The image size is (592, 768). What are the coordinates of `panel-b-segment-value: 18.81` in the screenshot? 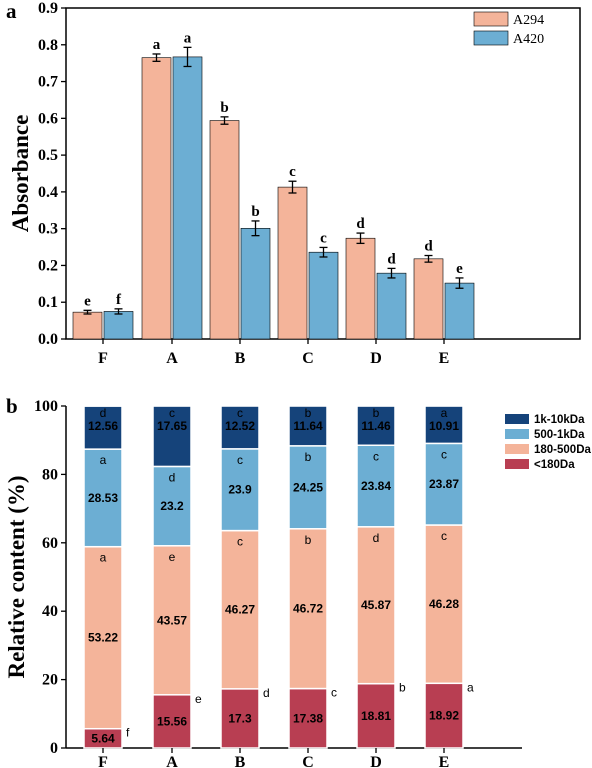 It's located at (376, 716).